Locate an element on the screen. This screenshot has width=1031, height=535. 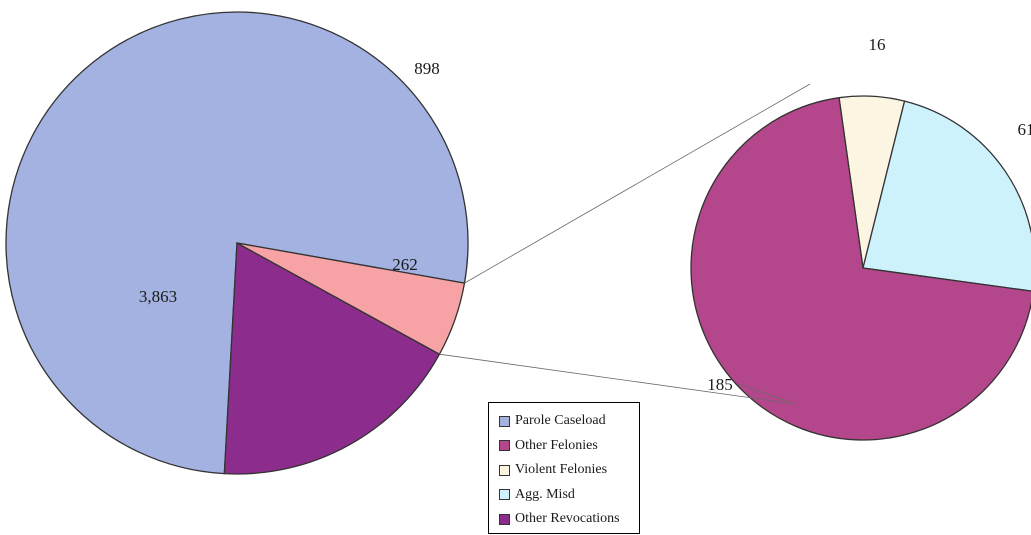
legend-item: Parole Caseload is located at coordinates (569, 421).